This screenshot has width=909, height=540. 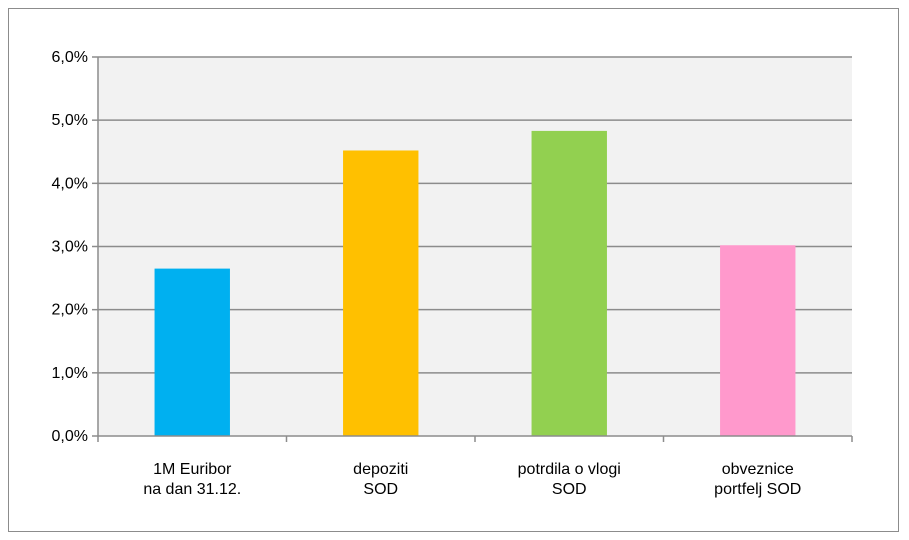 What do you see at coordinates (192, 469) in the screenshot?
I see `x-tick-label-line: 1M Euribor` at bounding box center [192, 469].